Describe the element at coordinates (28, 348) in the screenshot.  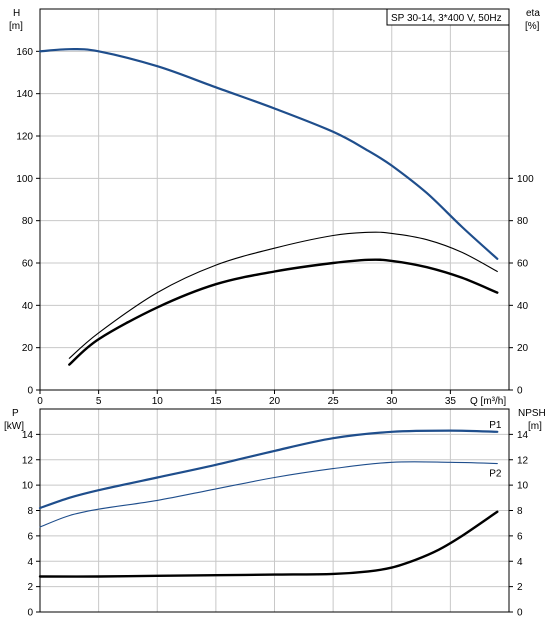
I see `y-tick-label-left: 20` at that location.